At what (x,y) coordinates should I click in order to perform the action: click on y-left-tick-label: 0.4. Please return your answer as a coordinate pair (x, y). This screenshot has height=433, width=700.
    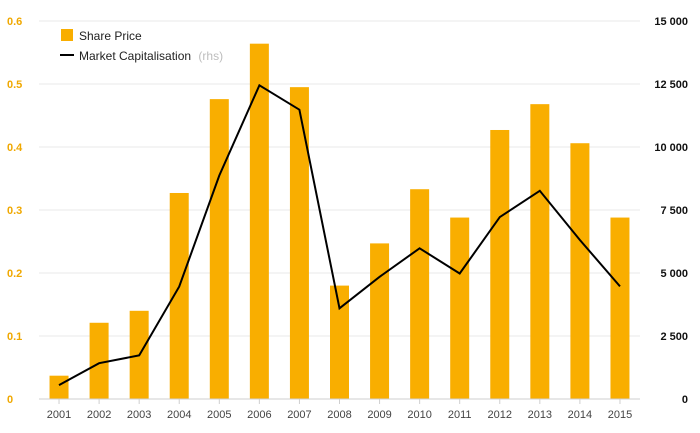
    Looking at the image, I should click on (15, 148).